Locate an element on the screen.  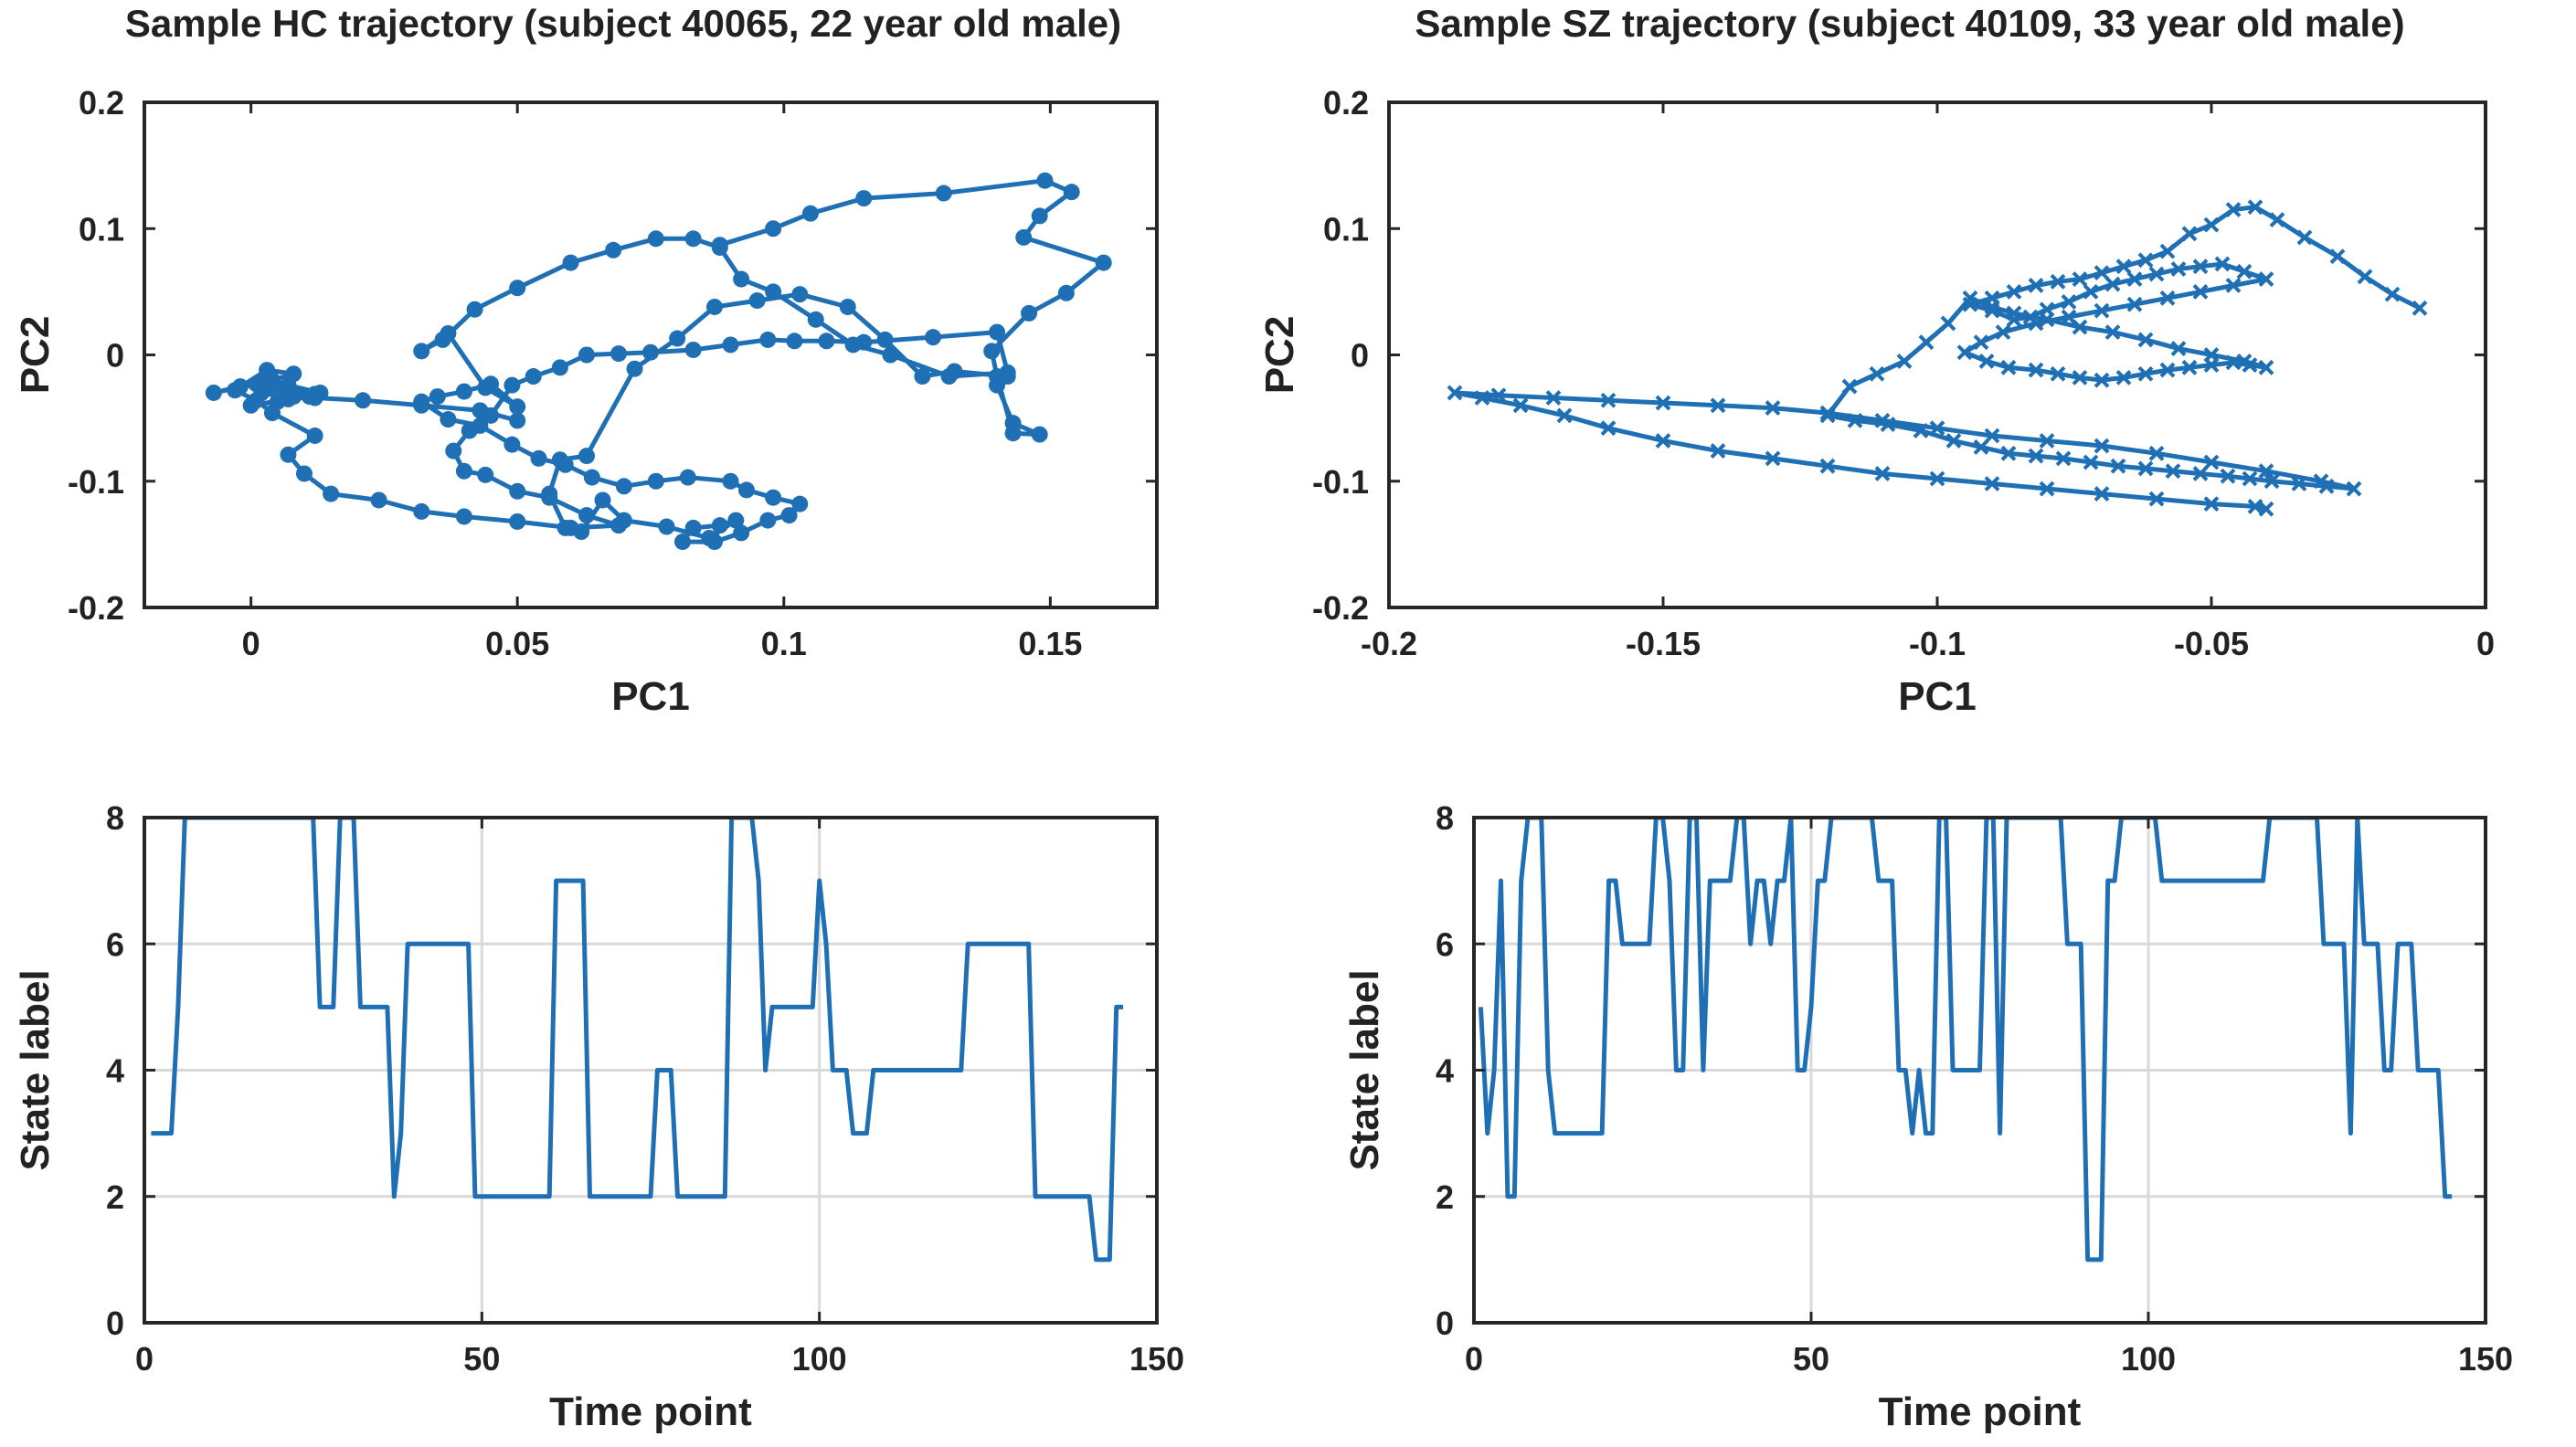
x-tick-label: -0.05 is located at coordinates (2211, 643).